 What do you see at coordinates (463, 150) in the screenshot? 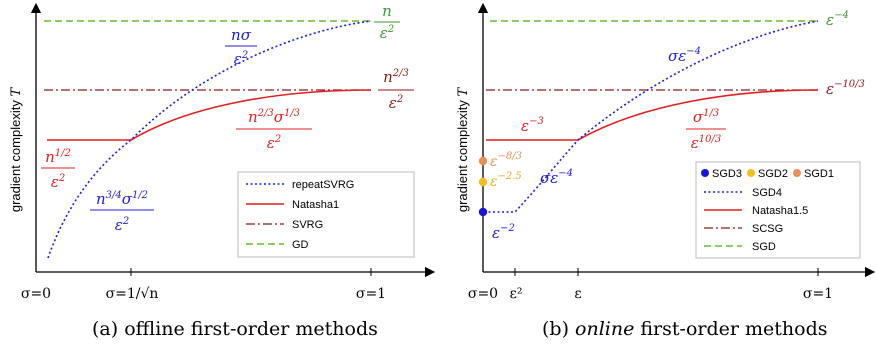
I see `panel-b-ylabel: gradient complexity T` at bounding box center [463, 150].